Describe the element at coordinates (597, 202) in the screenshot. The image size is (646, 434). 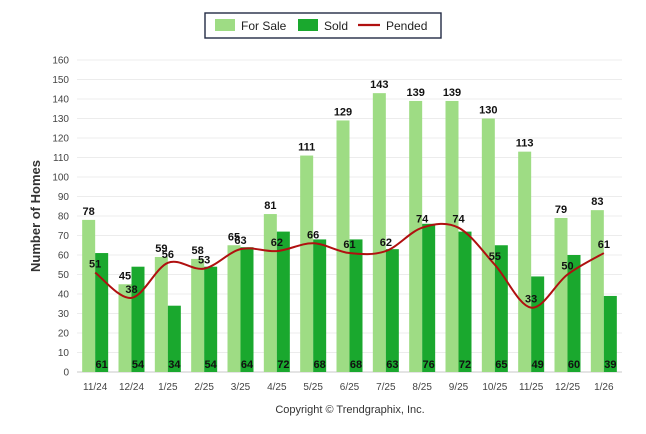
I see `for-sale-value-label: 83` at that location.